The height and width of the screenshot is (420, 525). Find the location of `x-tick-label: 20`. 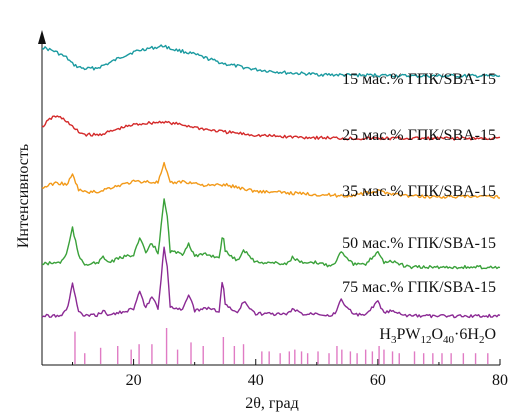

x-tick-label: 20 is located at coordinates (134, 380).